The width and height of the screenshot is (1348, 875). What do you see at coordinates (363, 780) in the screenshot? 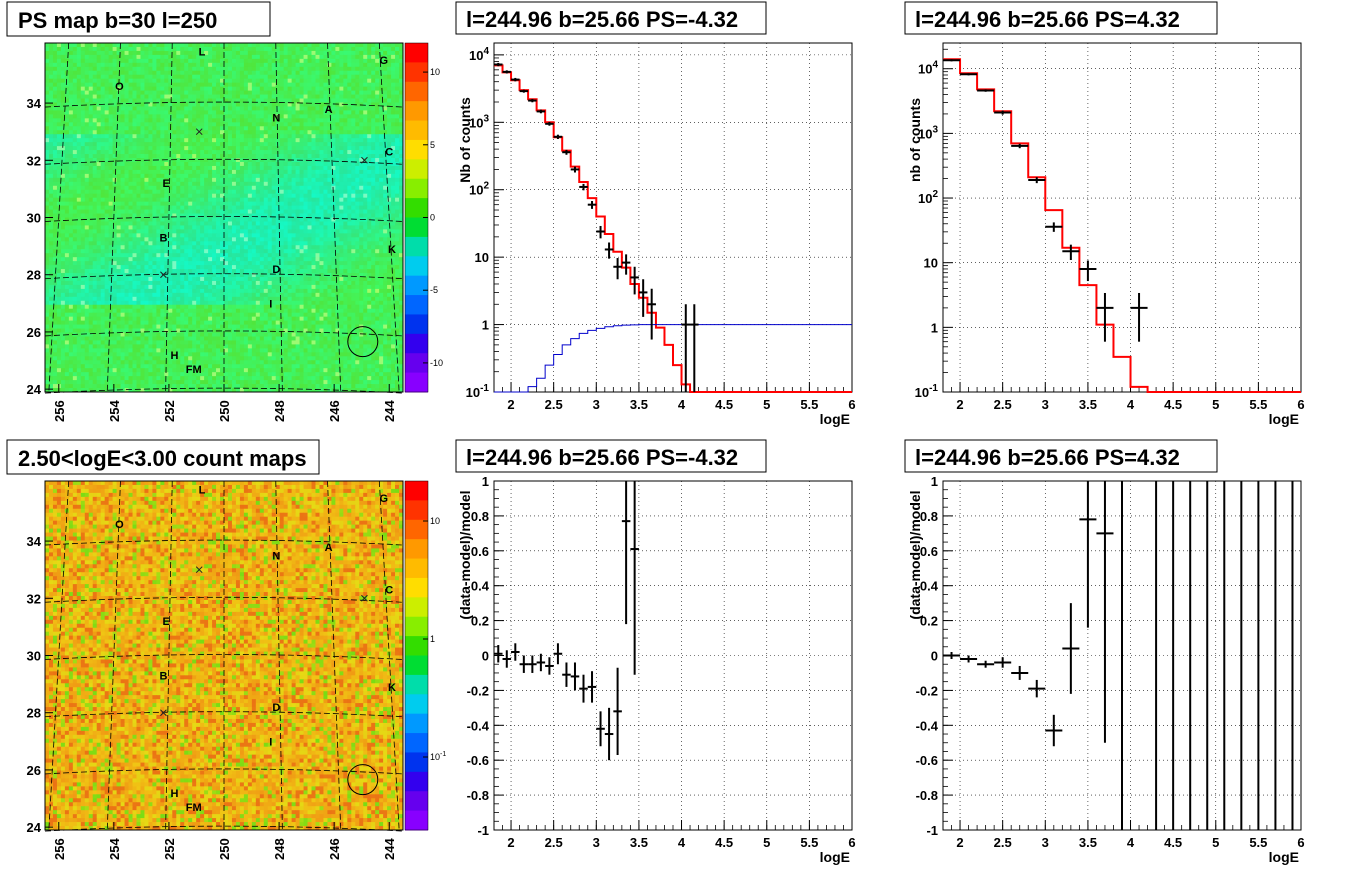
I see `target-circle` at bounding box center [363, 780].